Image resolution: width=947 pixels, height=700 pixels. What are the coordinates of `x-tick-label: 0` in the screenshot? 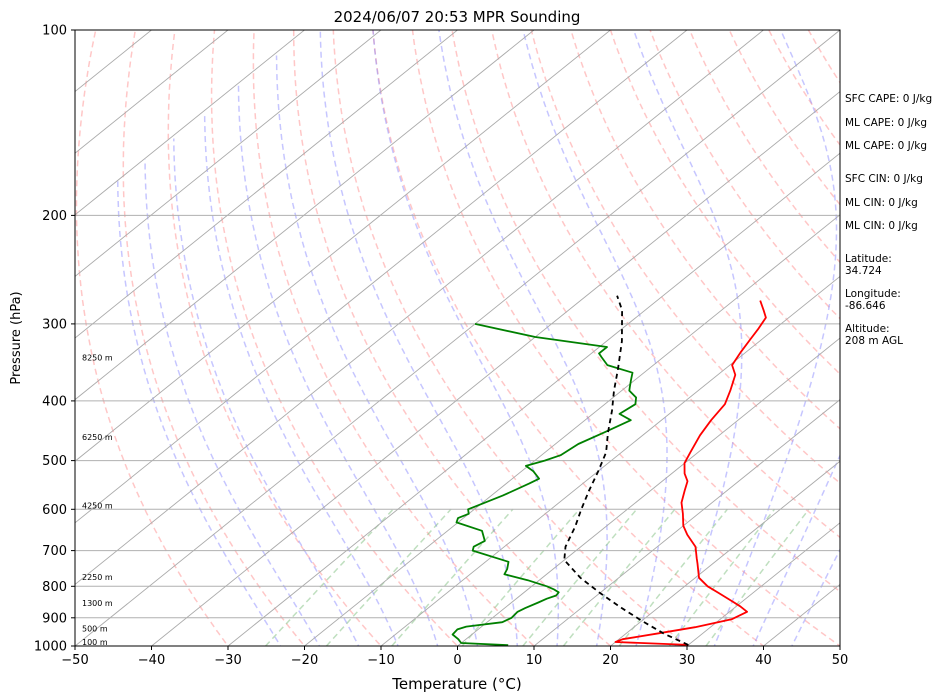 It's located at (457, 660).